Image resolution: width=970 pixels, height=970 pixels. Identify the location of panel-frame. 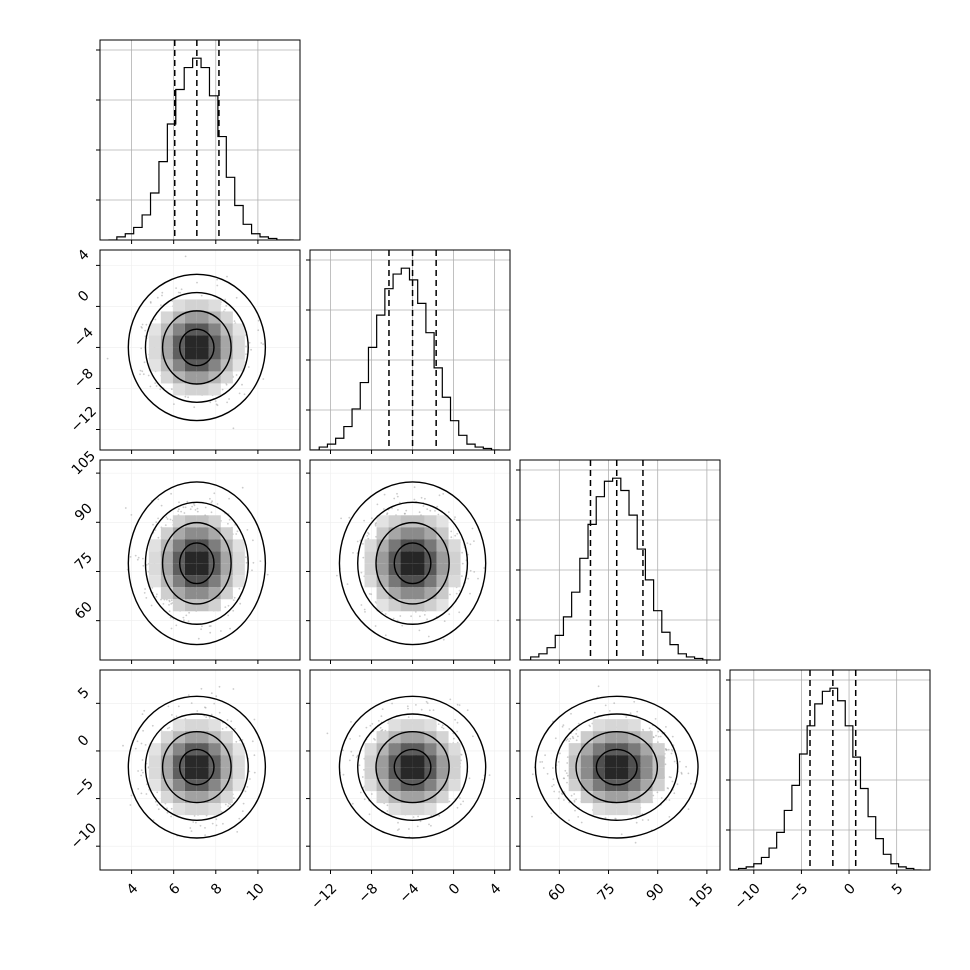
(410, 770).